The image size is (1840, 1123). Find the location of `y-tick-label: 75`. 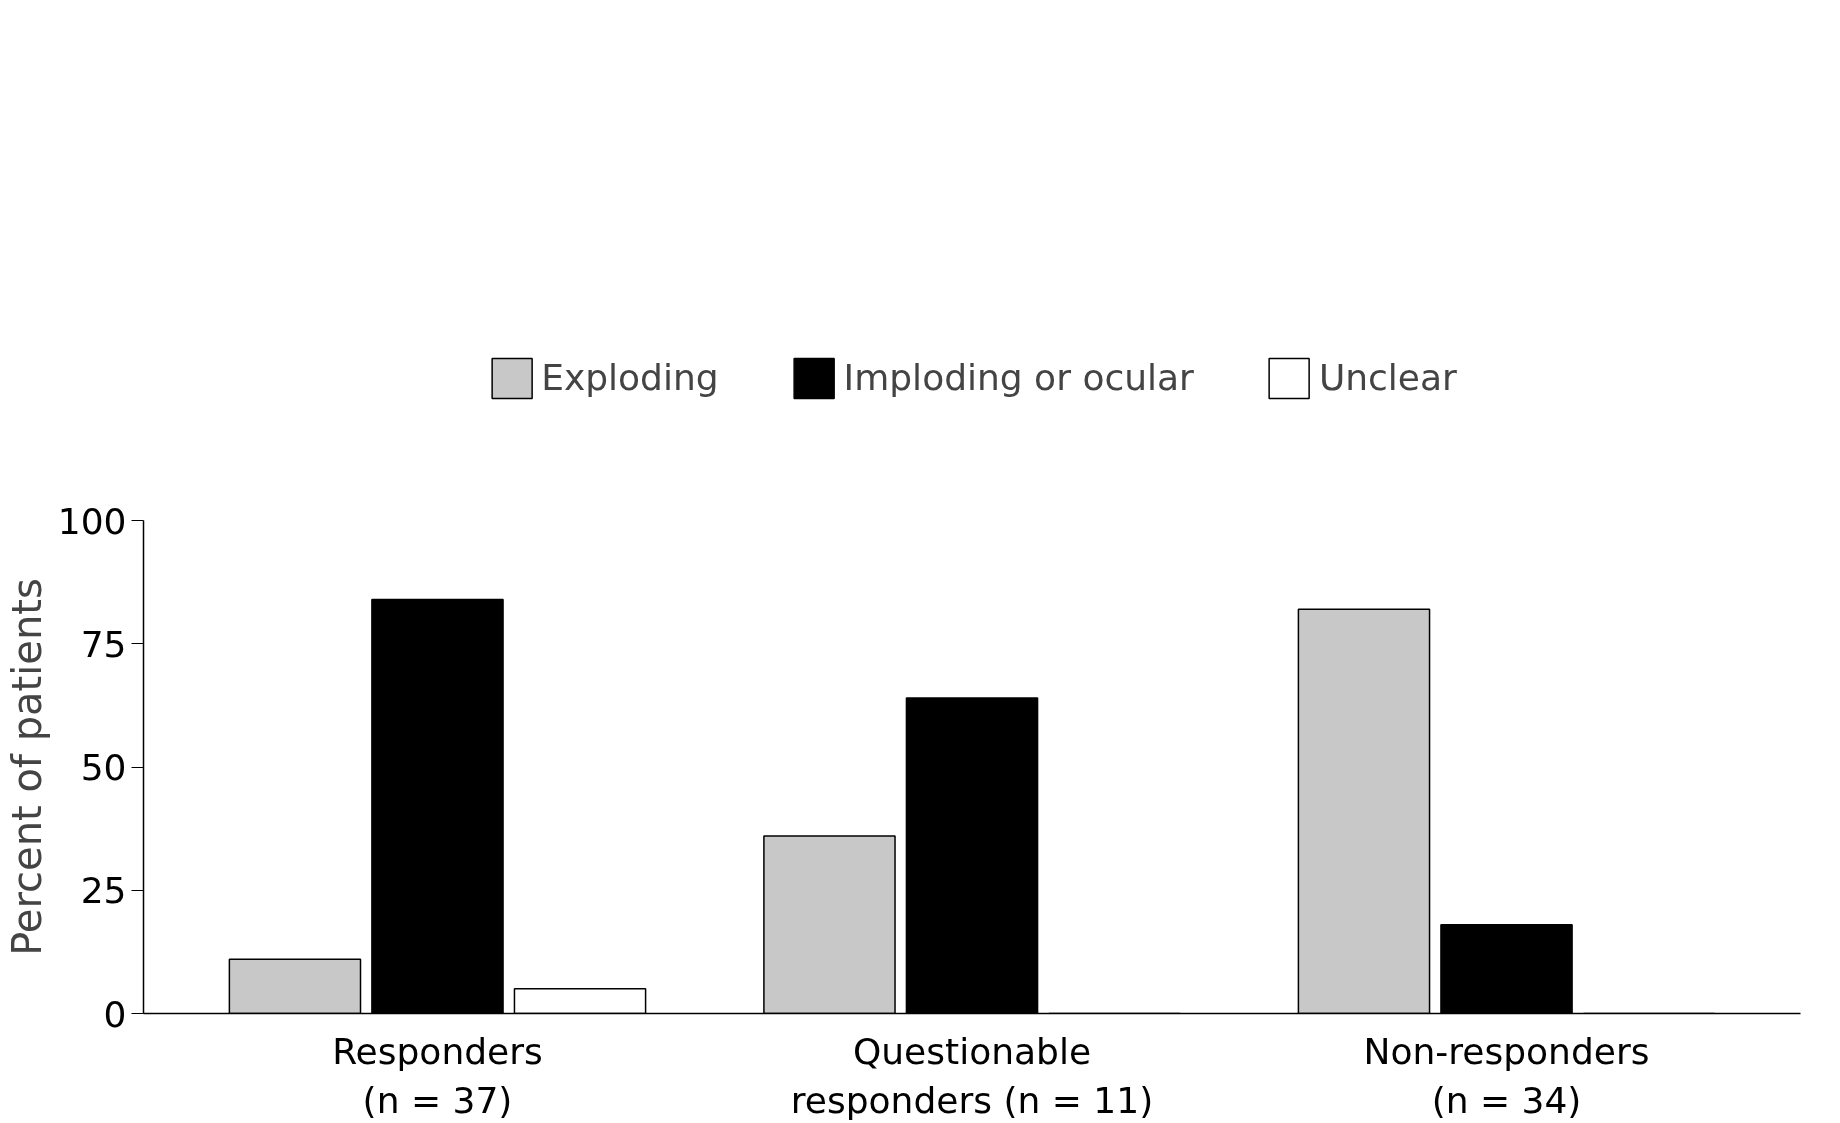

y-tick-label: 75 is located at coordinates (103, 644).